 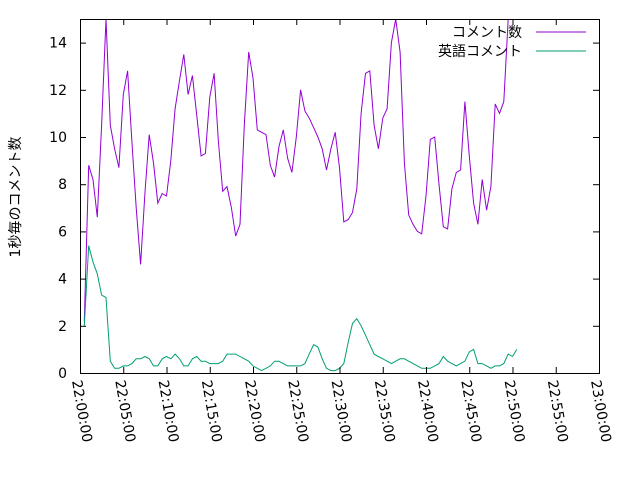 I want to click on x-tick-label: 22:50:00, so click(x=514, y=411).